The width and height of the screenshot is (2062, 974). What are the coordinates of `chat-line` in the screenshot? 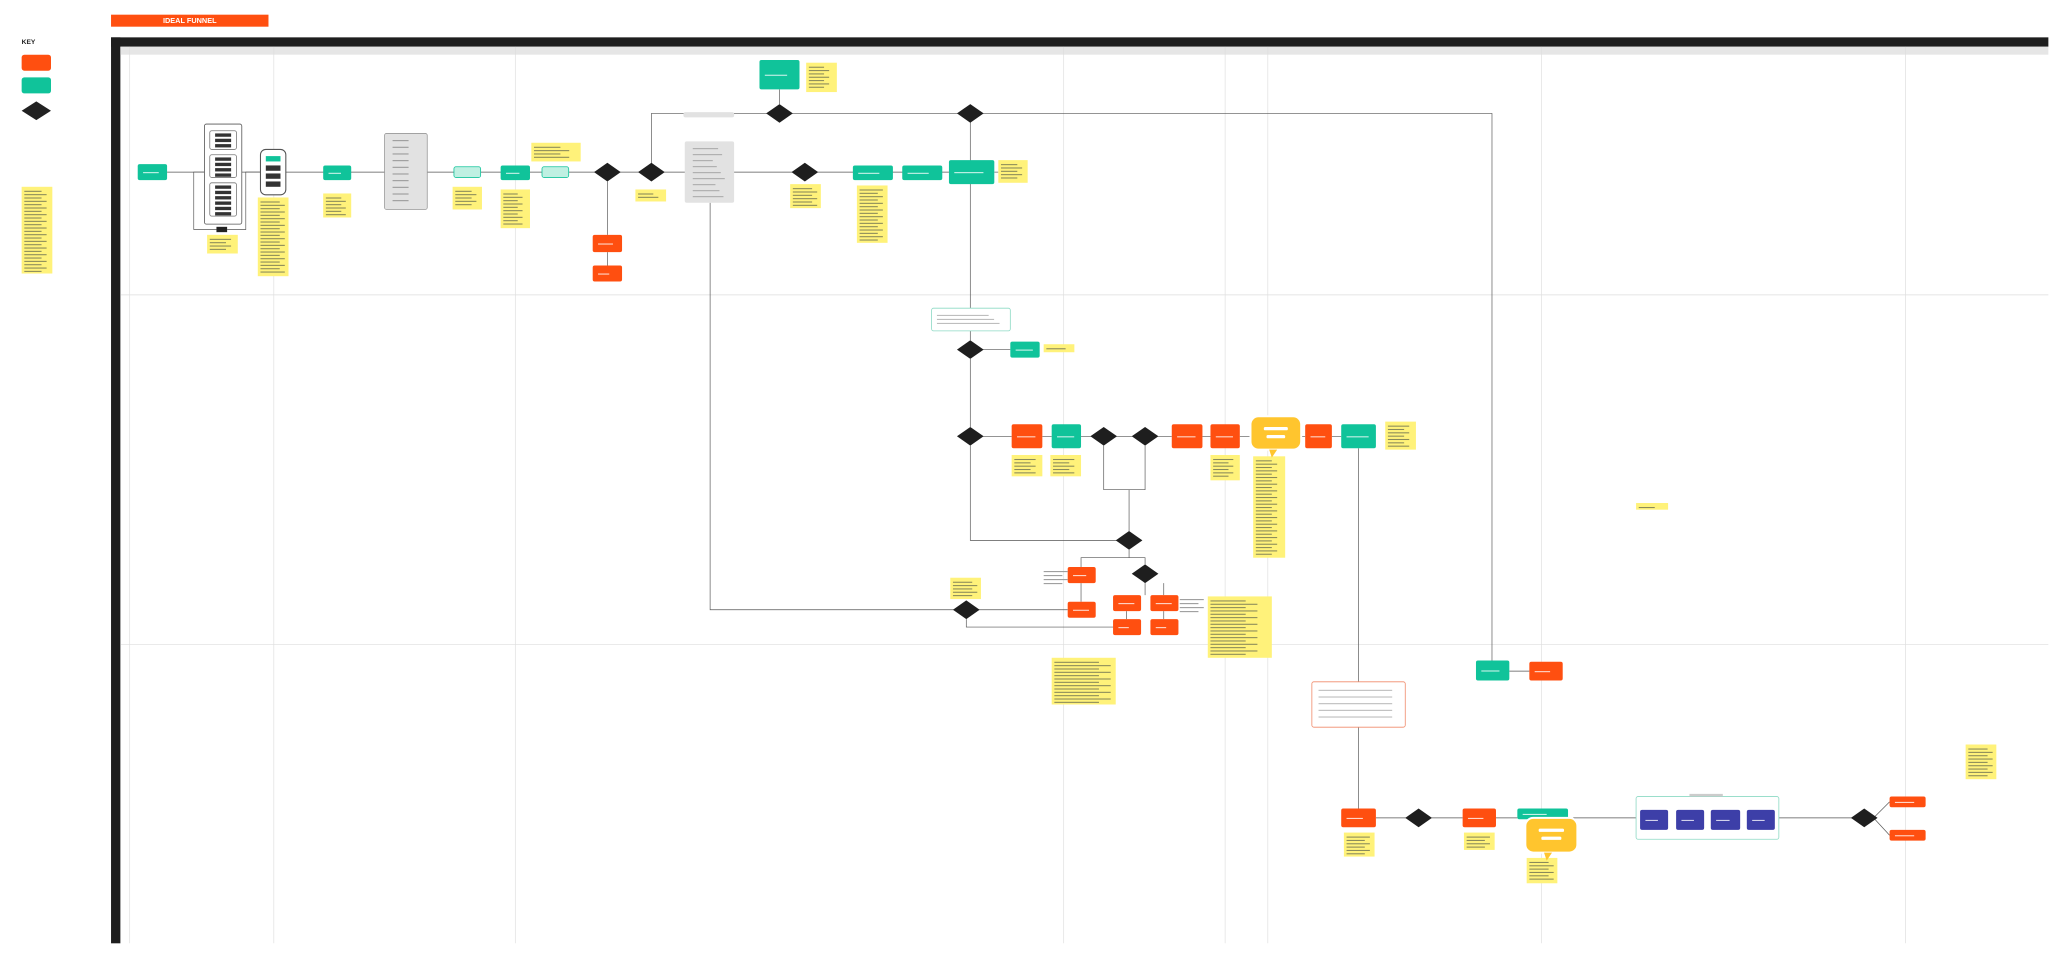 It's located at (1551, 830).